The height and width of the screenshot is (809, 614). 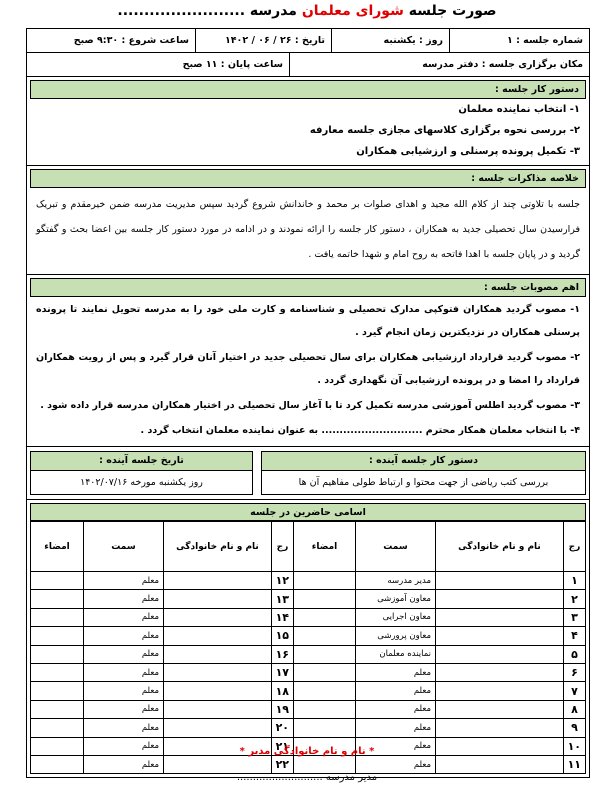 I want to click on attendee-row: ۶ معلم ۱۷ معلم, so click(x=308, y=672).